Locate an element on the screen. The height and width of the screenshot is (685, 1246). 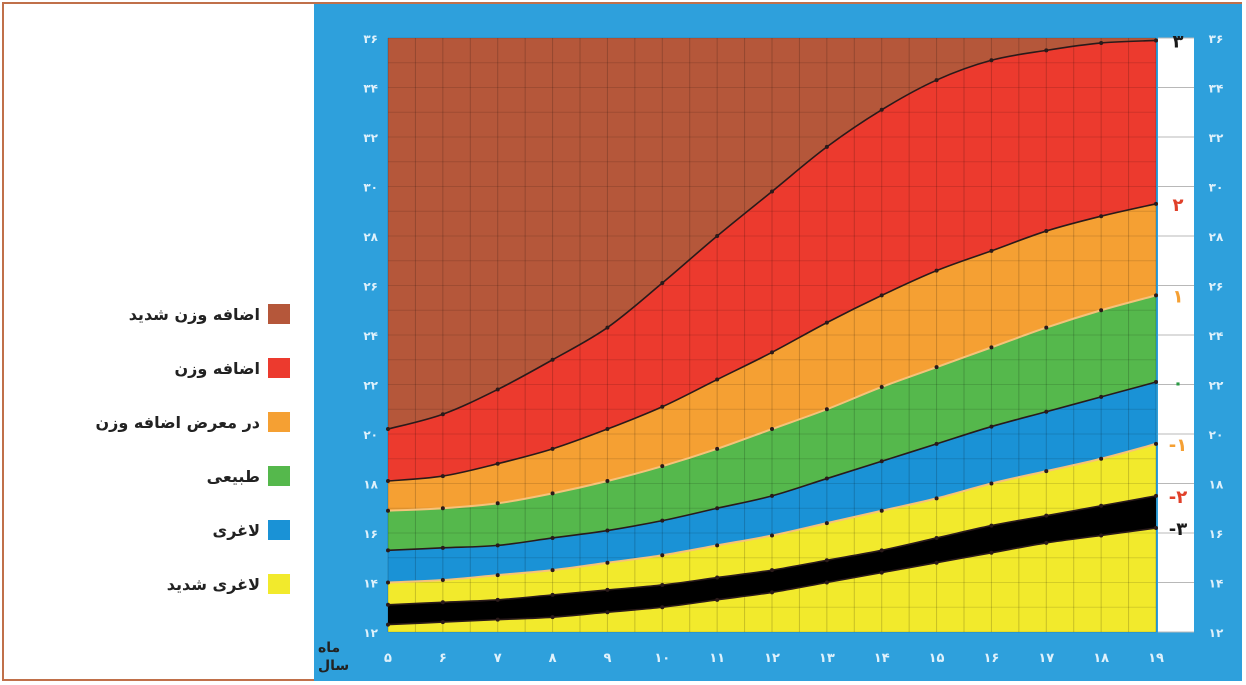
legend-label: در معرض اضافه وزن is located at coordinates (178, 422).